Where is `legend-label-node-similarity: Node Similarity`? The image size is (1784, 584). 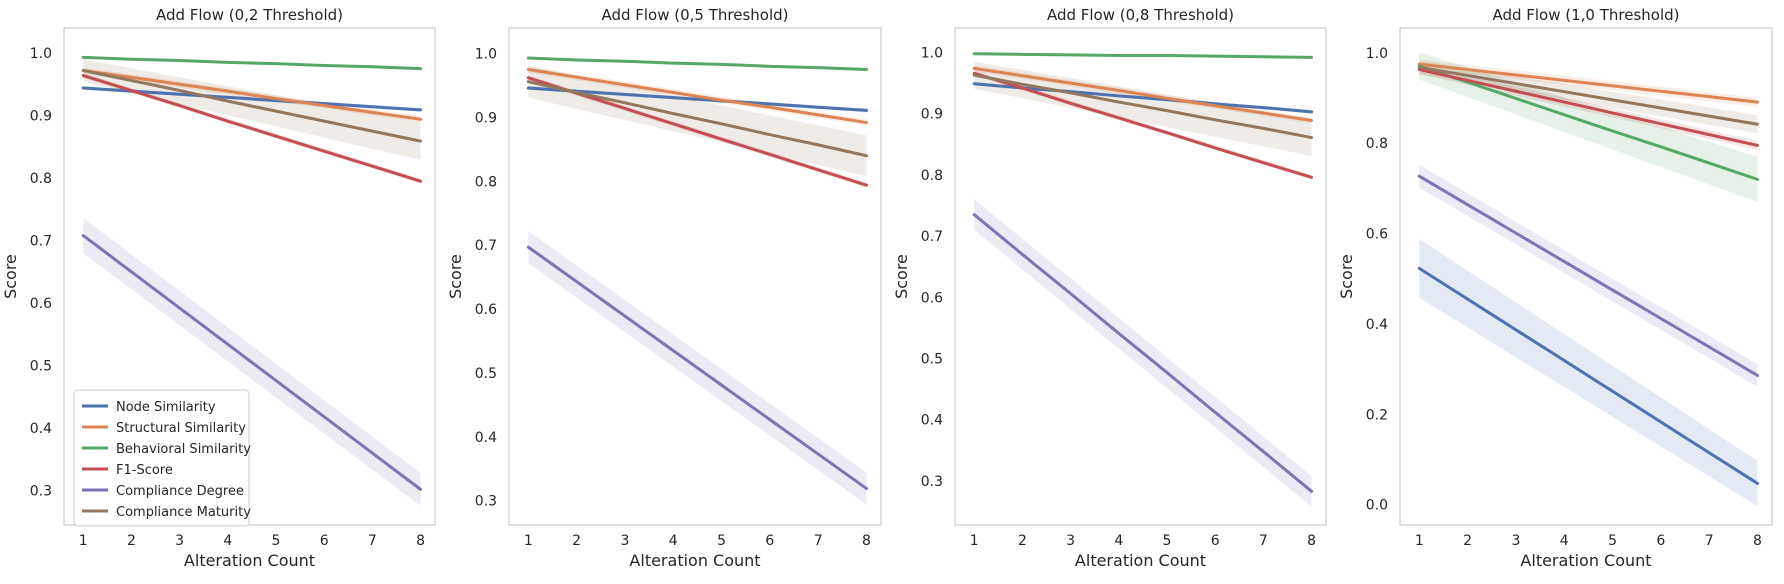 legend-label-node-similarity: Node Similarity is located at coordinates (166, 407).